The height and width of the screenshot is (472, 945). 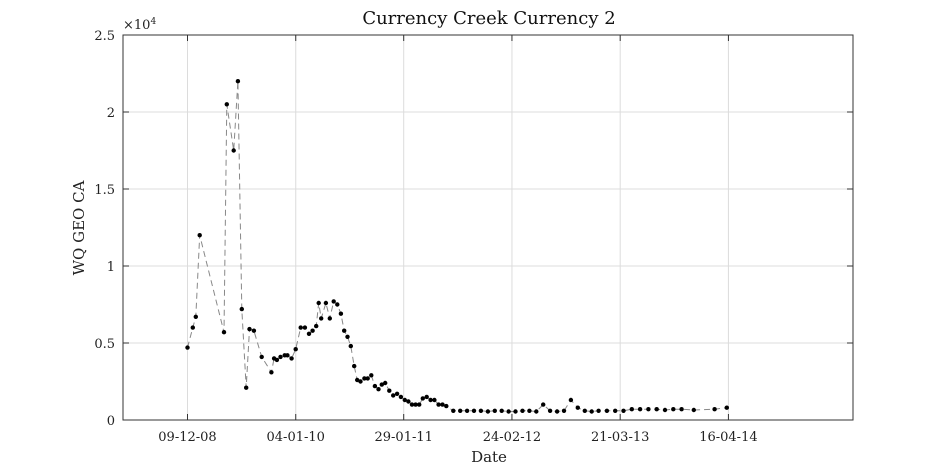 I want to click on x-tick-label: 29-01-11, so click(x=403, y=437).